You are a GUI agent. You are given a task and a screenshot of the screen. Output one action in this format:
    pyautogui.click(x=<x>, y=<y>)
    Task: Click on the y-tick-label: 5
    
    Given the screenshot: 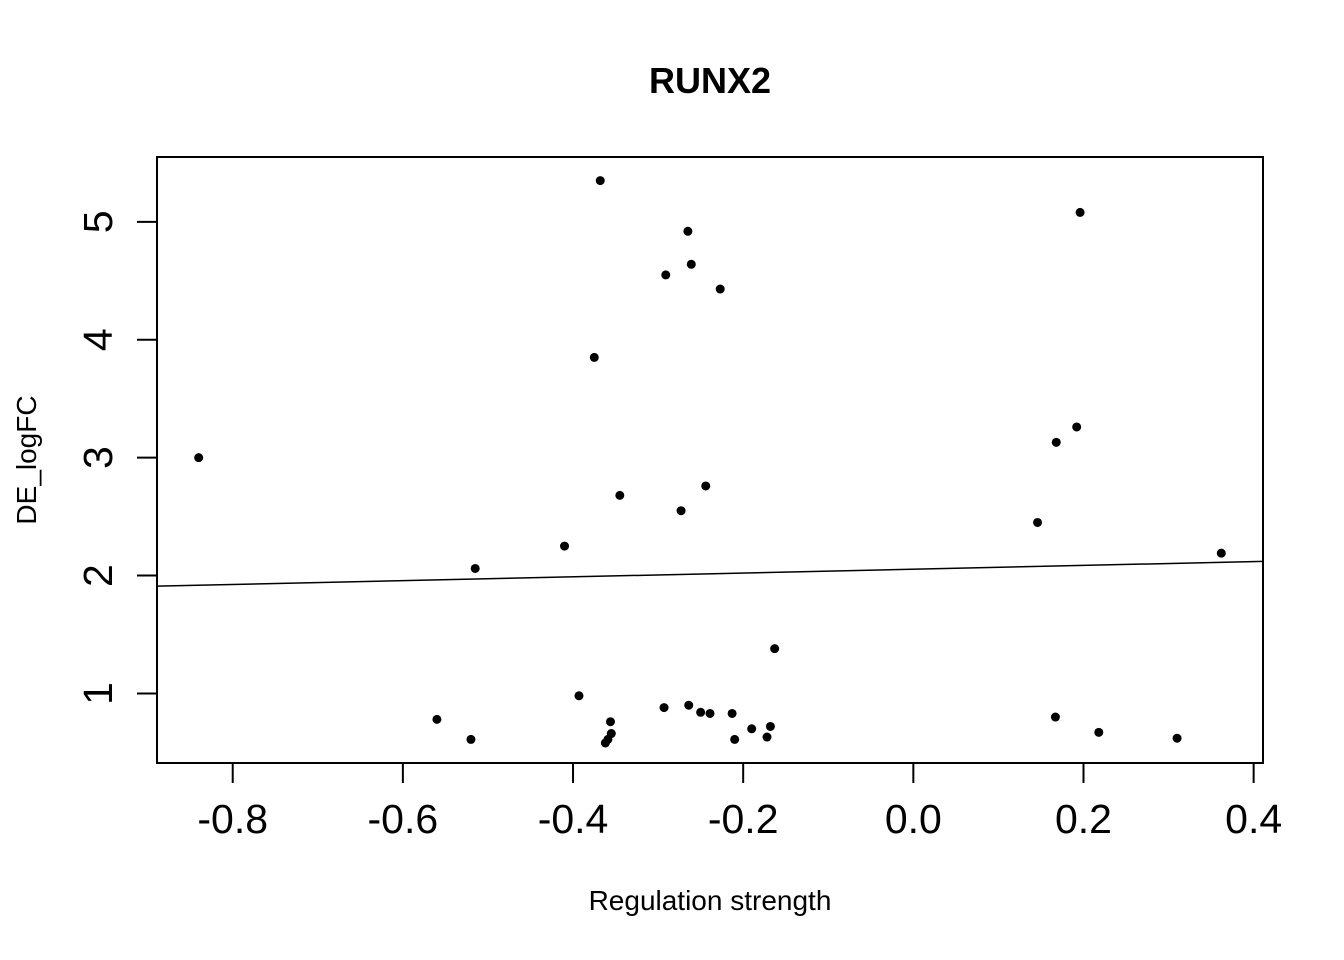 What is the action you would take?
    pyautogui.click(x=98, y=221)
    